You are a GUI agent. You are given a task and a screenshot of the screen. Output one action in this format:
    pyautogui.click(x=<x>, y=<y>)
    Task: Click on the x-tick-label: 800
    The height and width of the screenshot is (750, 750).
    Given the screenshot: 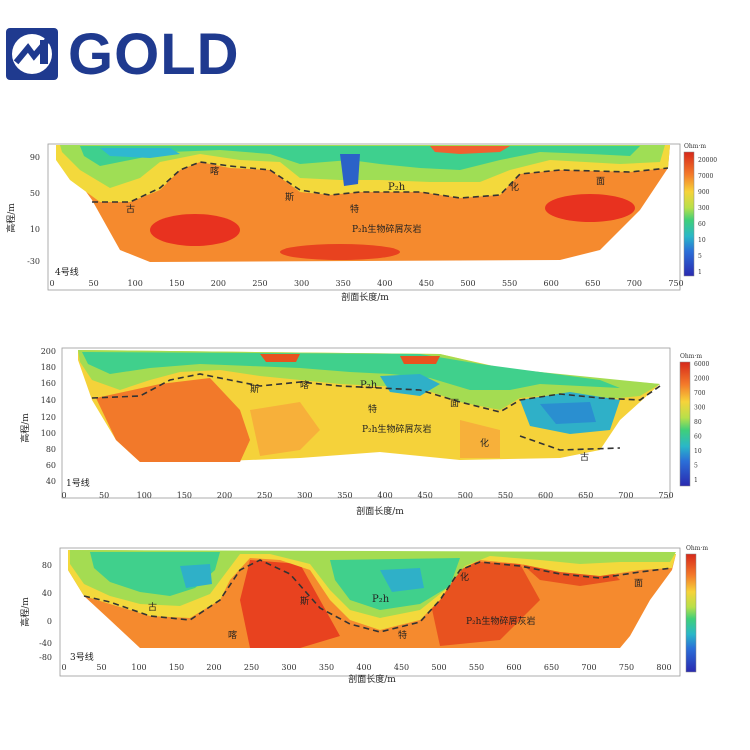 What is the action you would take?
    pyautogui.click(x=663, y=667)
    